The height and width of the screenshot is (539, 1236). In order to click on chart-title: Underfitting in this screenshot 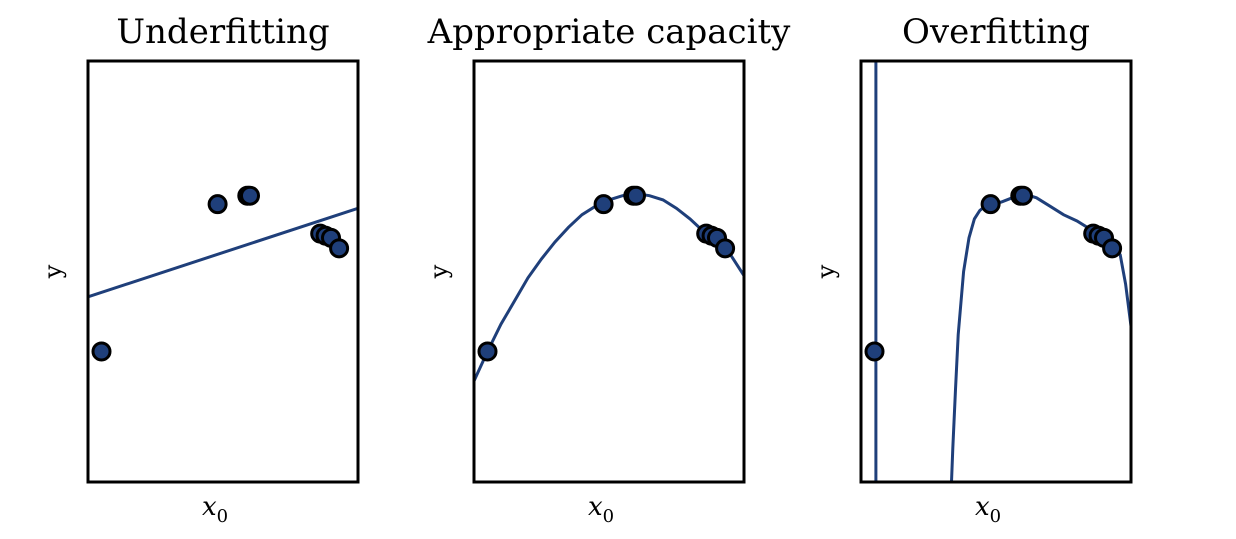, I will do `click(222, 32)`.